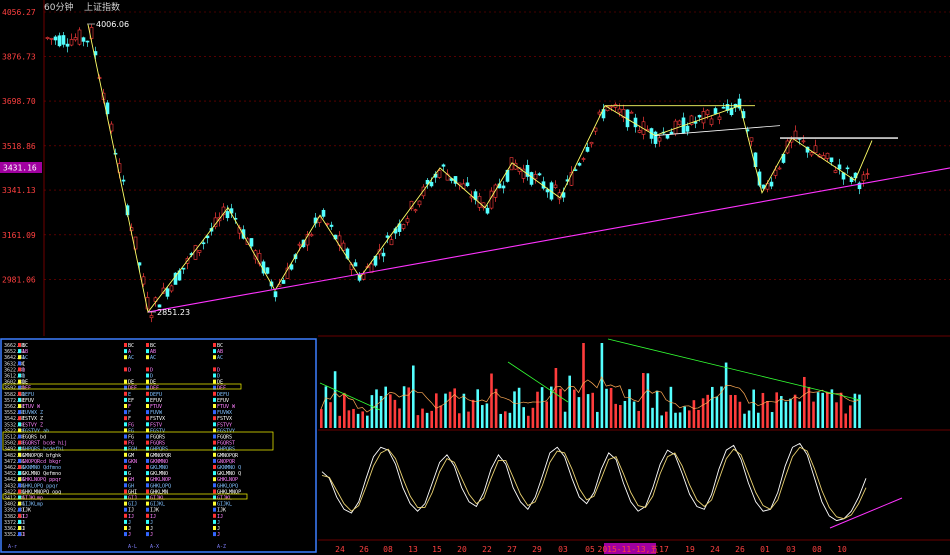 The height and width of the screenshot is (555, 950). What do you see at coordinates (153, 358) in the screenshot?
I see `profile-letters: AC` at bounding box center [153, 358].